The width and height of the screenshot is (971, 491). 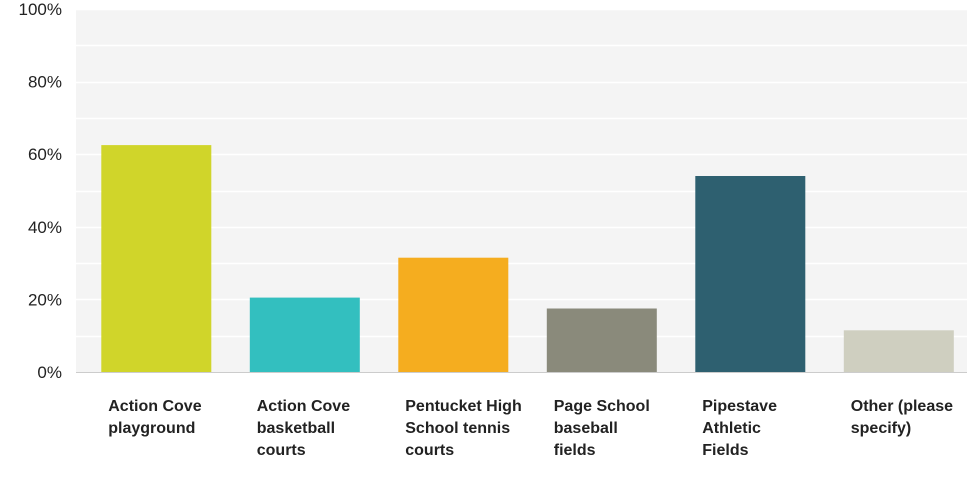 What do you see at coordinates (45, 82) in the screenshot?
I see `y-tick-label: 80%` at bounding box center [45, 82].